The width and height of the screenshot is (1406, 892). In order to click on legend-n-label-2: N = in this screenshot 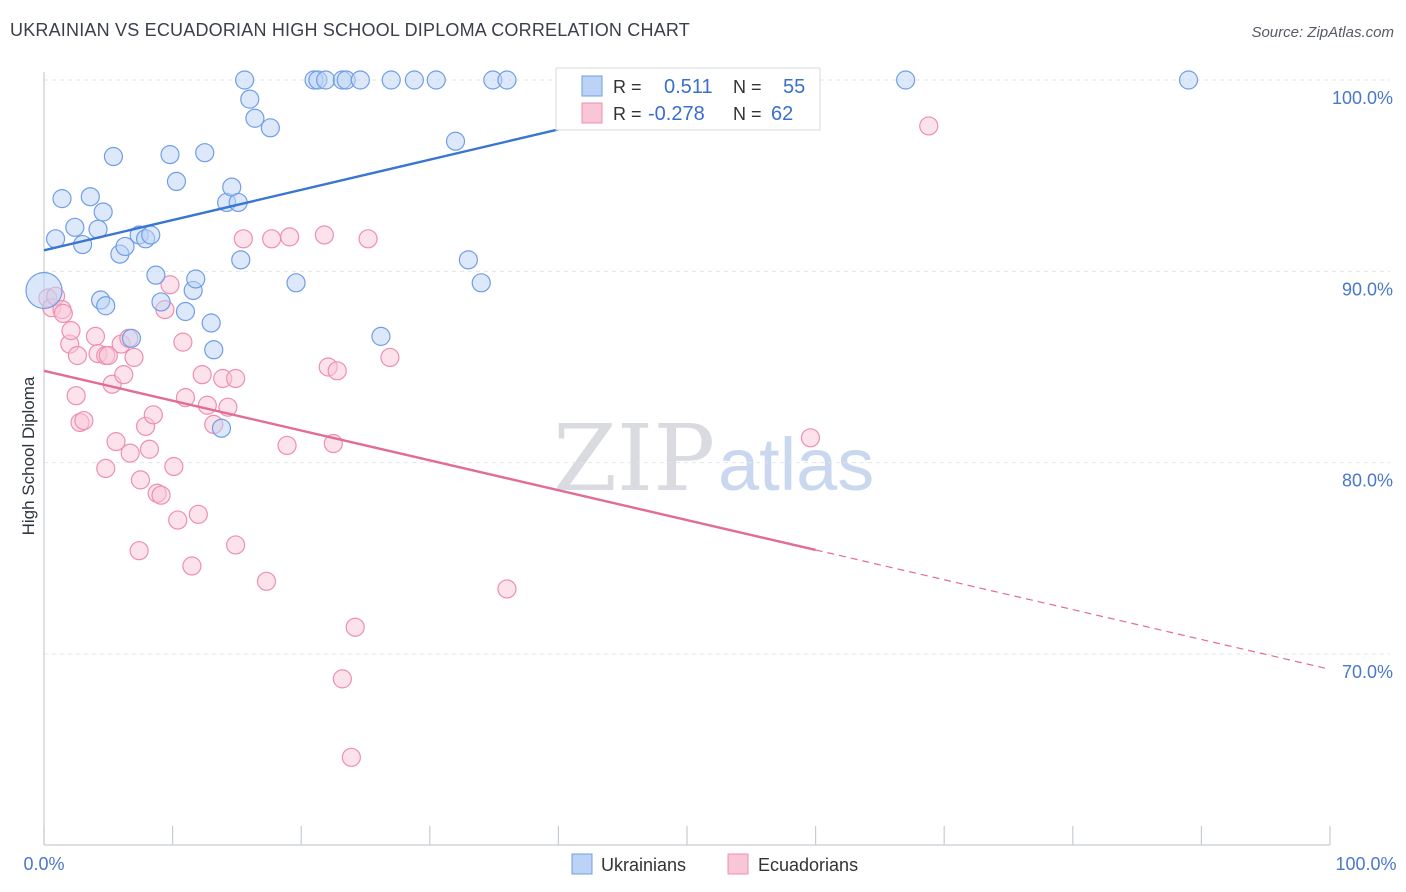, I will do `click(747, 114)`.